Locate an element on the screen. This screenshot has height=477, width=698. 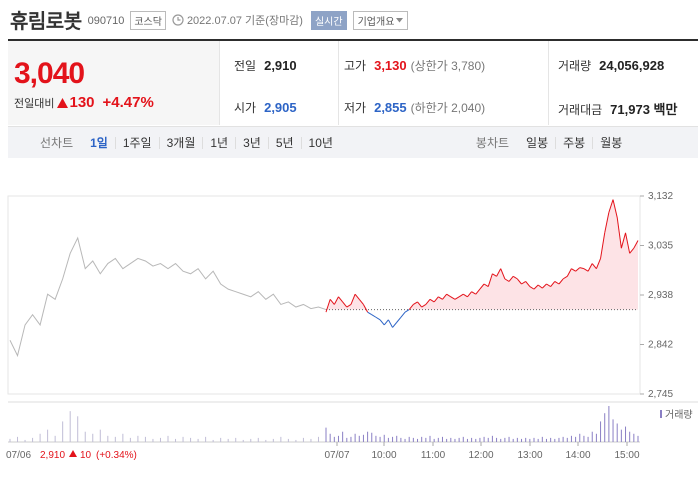
open-label: 시가 is located at coordinates (245, 108).